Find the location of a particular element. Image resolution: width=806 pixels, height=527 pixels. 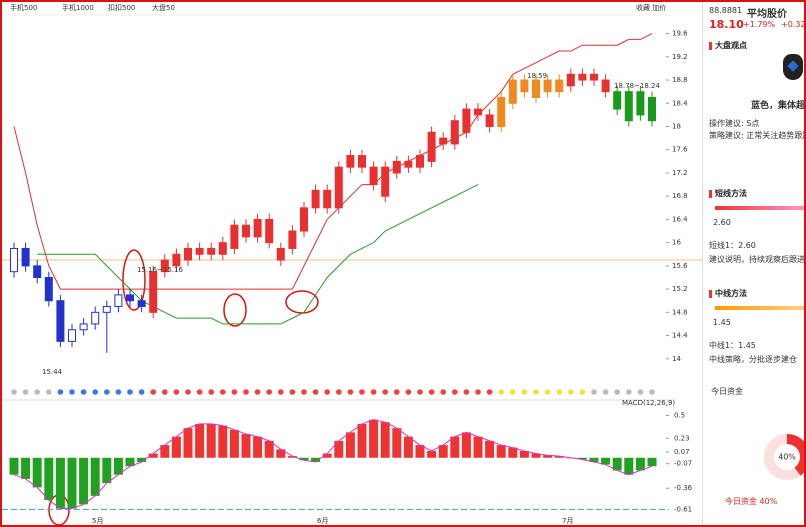

section-title: 短线方法 is located at coordinates (728, 193).